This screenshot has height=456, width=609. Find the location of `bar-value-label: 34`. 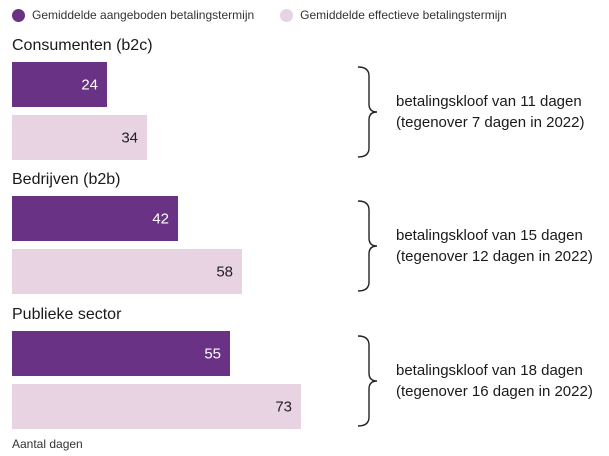

bar-value-label: 34 is located at coordinates (129, 137).